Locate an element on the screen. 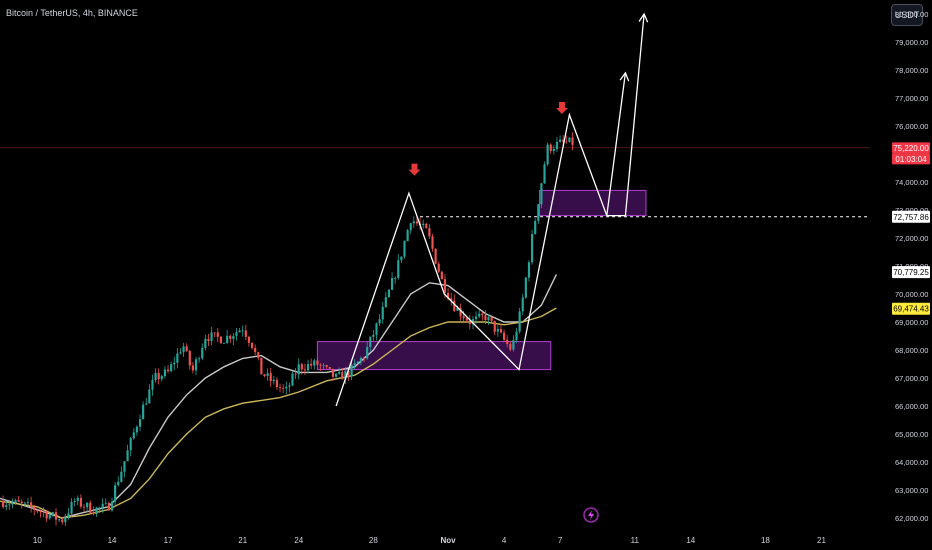  x-tick-label: 18 is located at coordinates (765, 540).